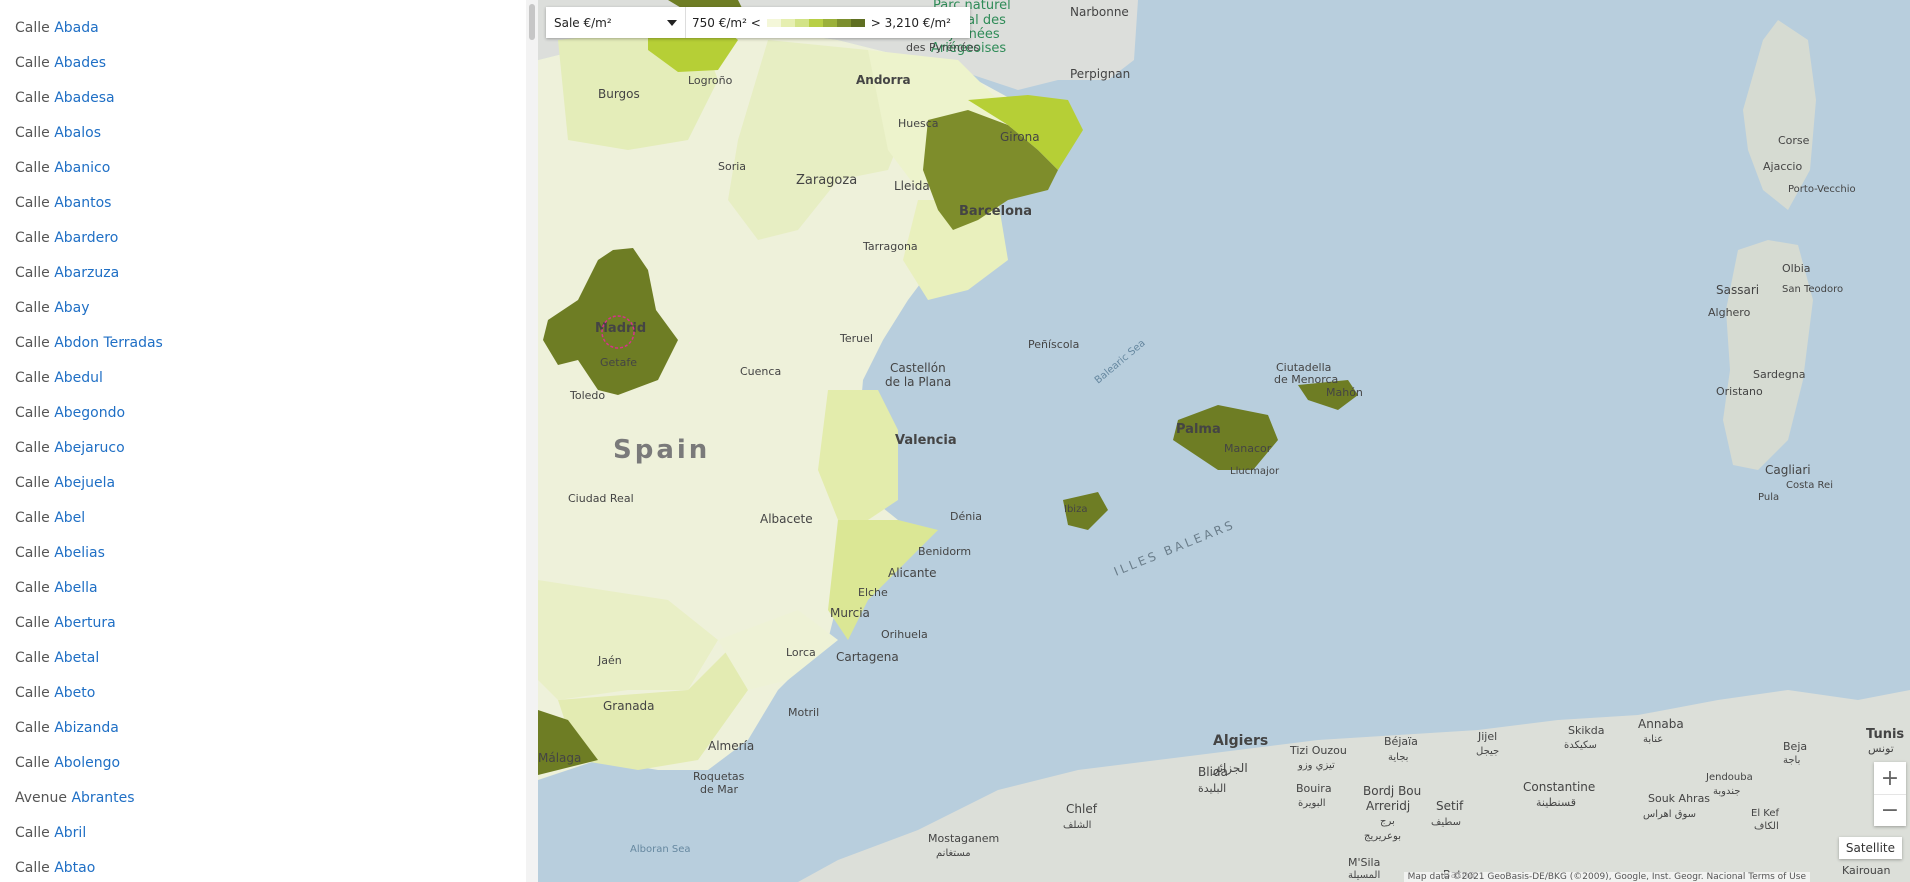 The height and width of the screenshot is (882, 1910). Describe the element at coordinates (904, 634) in the screenshot. I see `svg-text: Orihuela` at that location.